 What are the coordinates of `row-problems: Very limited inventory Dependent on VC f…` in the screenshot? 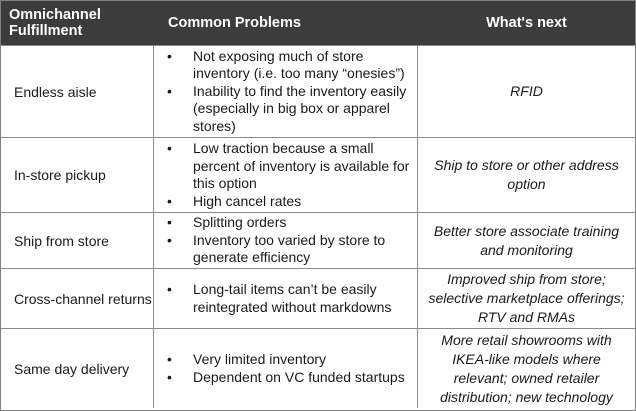 It's located at (286, 368).